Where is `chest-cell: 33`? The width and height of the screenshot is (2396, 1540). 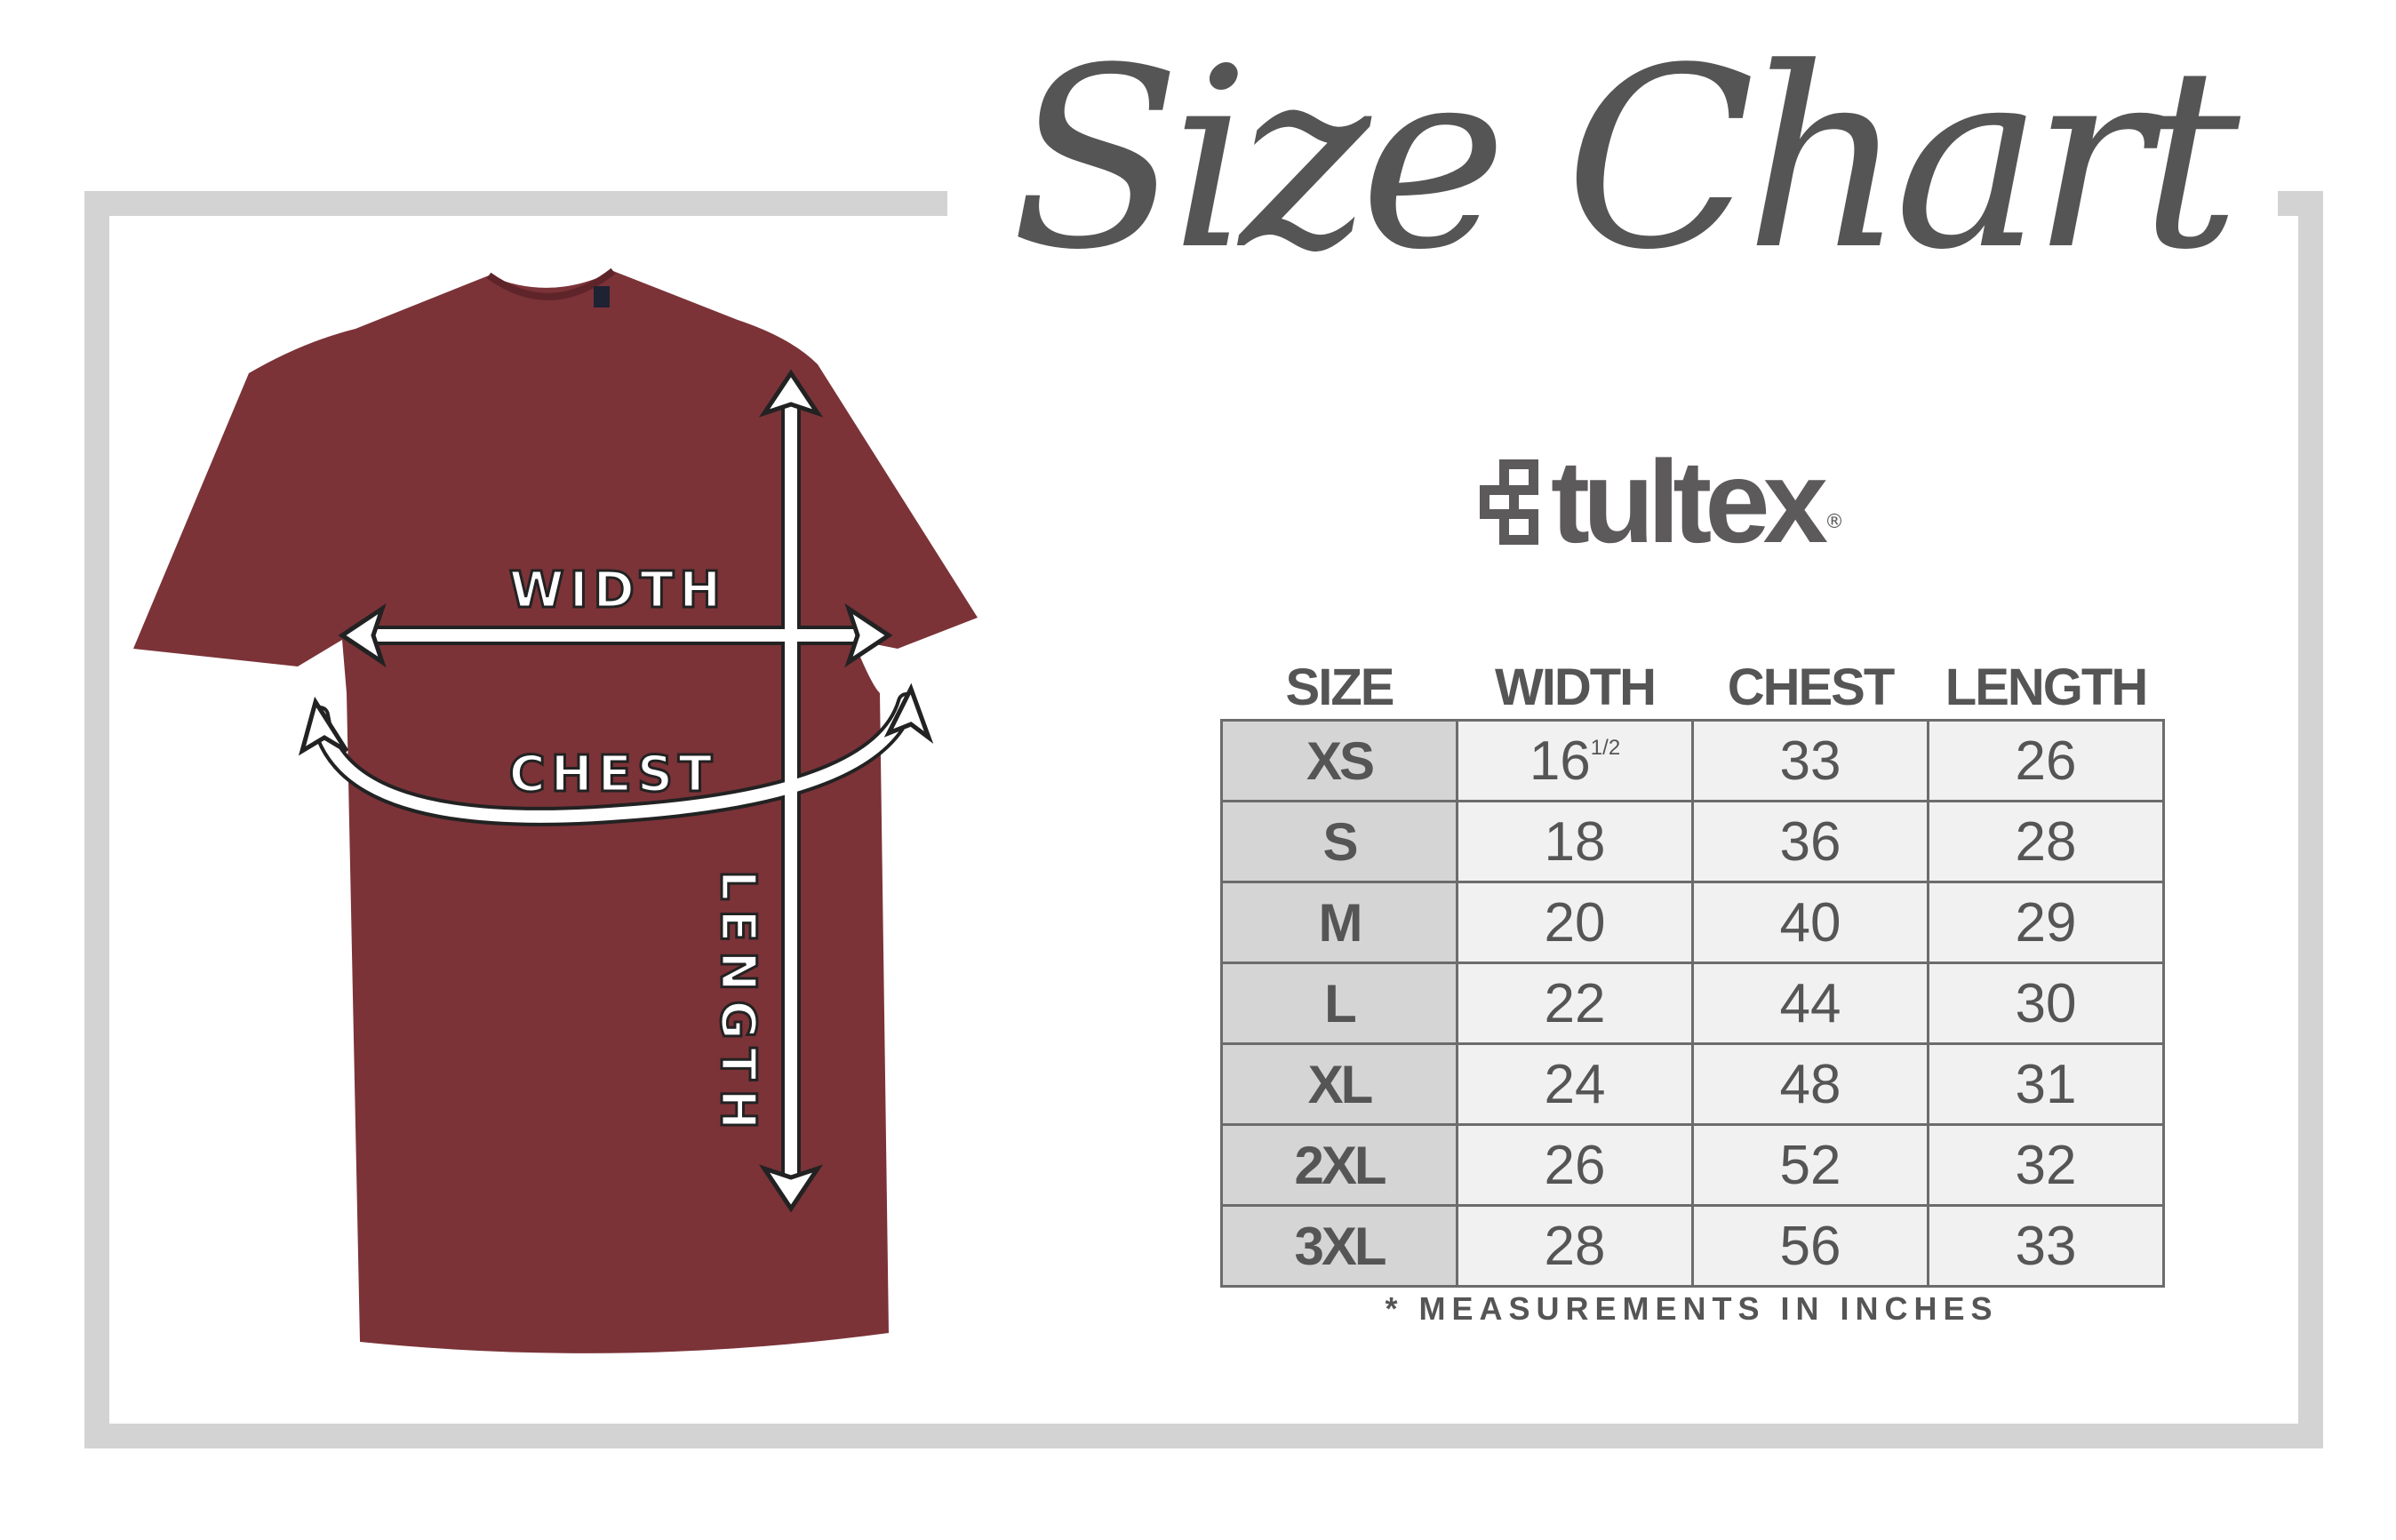 chest-cell: 33 is located at coordinates (1810, 760).